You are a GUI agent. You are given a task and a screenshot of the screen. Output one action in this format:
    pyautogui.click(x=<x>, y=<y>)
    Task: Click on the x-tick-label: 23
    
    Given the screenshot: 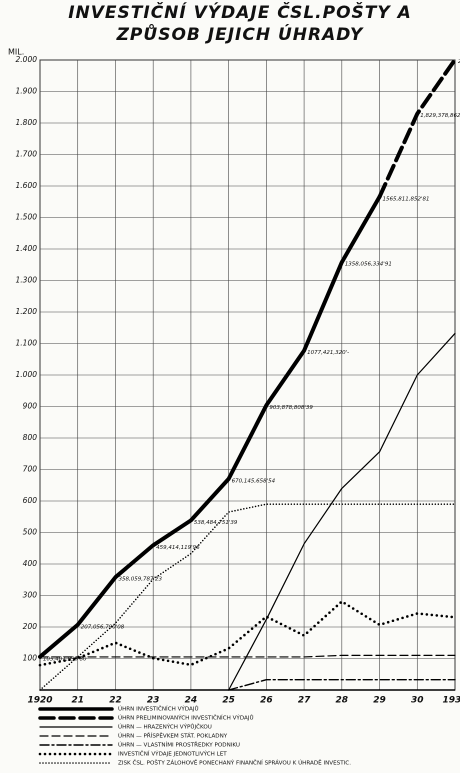 What is the action you would take?
    pyautogui.click(x=153, y=701)
    